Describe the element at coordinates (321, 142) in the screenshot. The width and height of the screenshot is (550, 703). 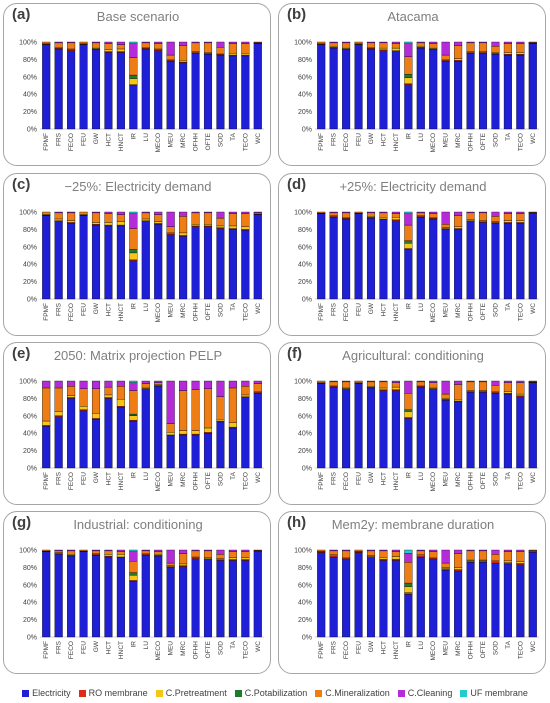
I see `x-tick-label: FPMF` at that location.